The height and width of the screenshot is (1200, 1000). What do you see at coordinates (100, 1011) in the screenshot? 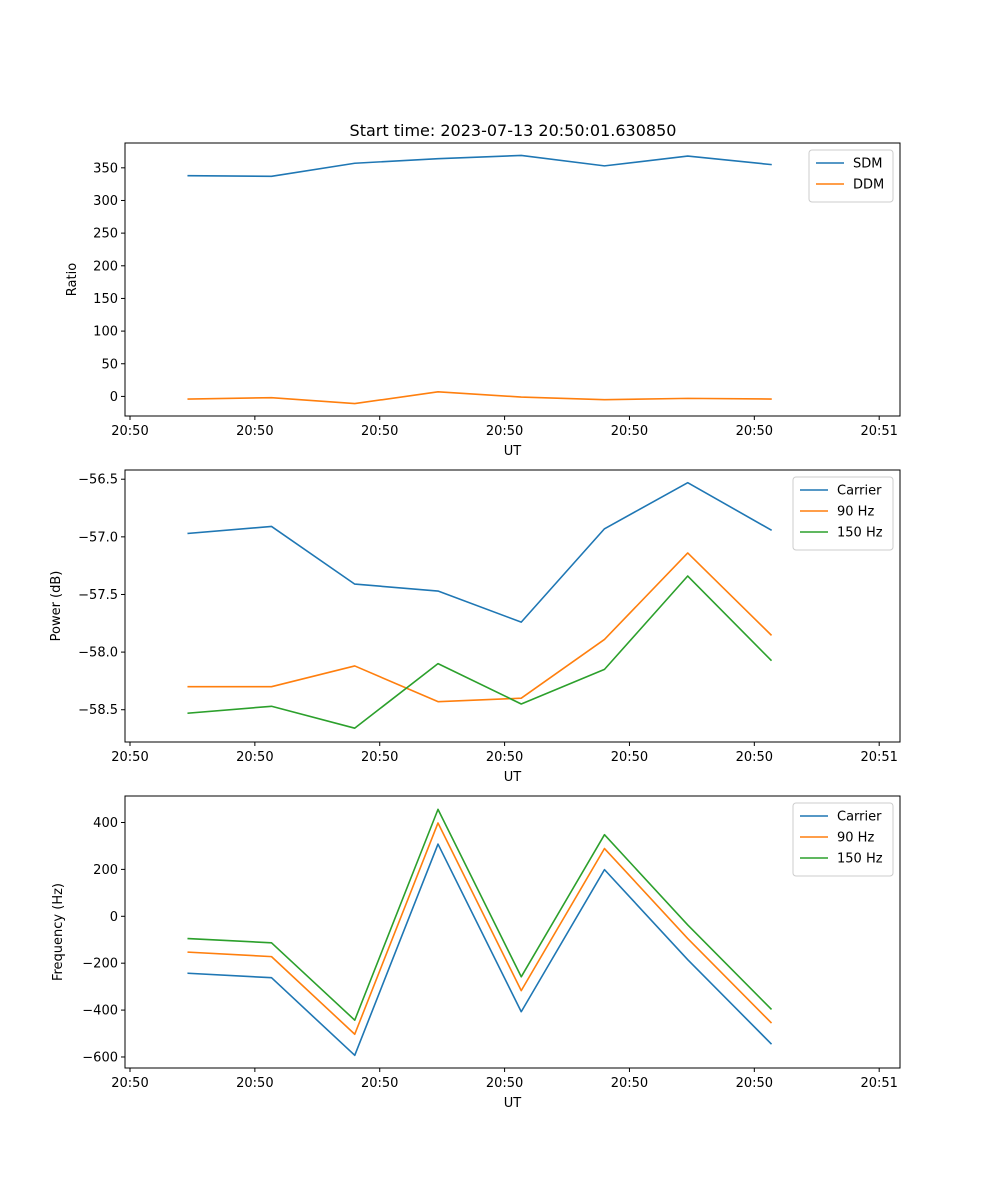
I see `y-tick-label: −400` at bounding box center [100, 1011].